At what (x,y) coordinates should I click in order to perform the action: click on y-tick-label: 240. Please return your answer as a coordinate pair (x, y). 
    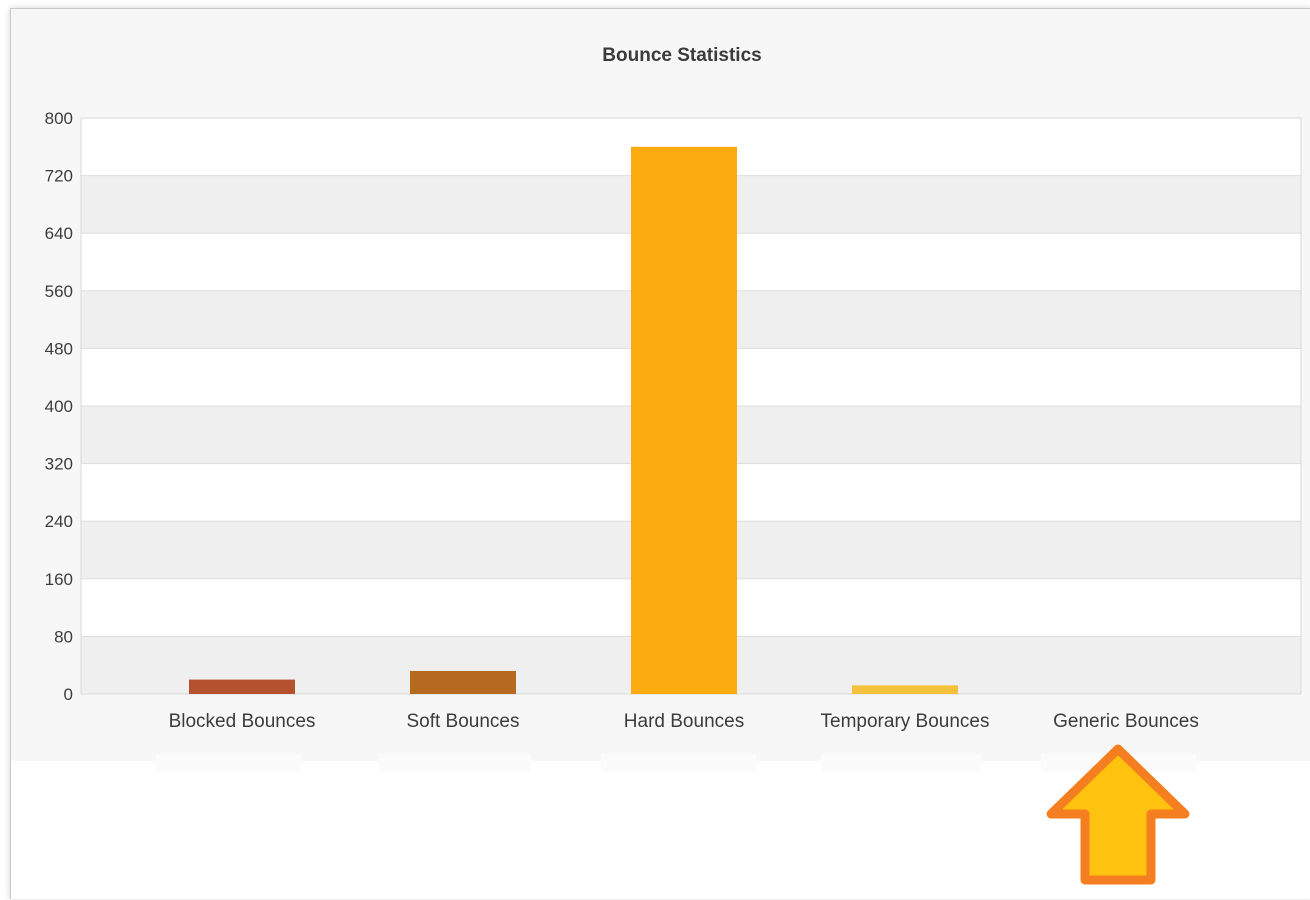
    Looking at the image, I should click on (59, 521).